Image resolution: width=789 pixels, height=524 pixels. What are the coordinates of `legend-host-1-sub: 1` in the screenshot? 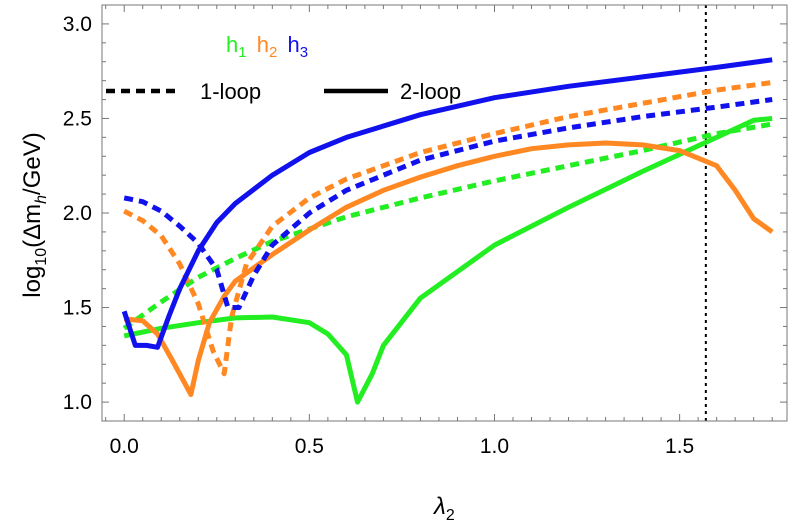 It's located at (242, 52).